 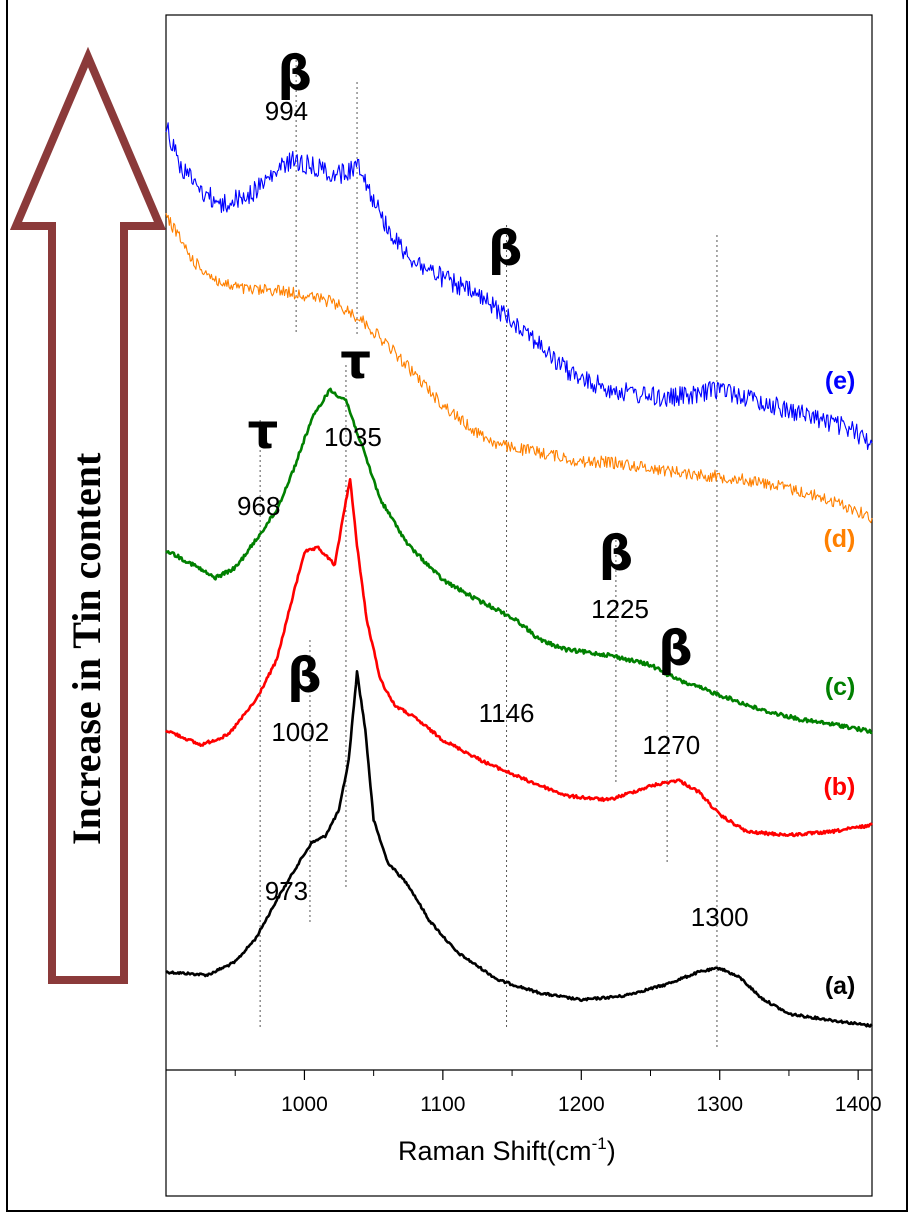 I want to click on series-labels: (a) (b) (c) (d) (e), so click(x=839, y=683).